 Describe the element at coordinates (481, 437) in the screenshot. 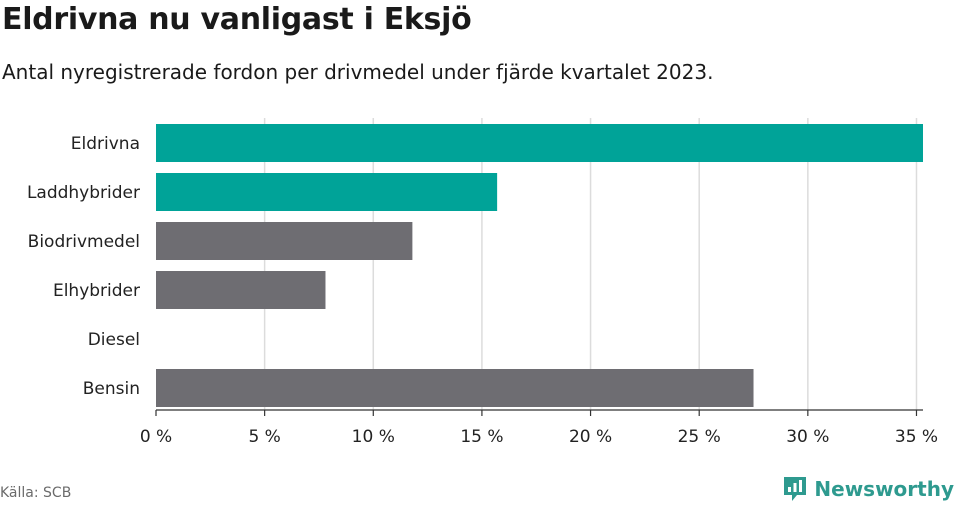

I see `x-tick-label: 15 %` at that location.